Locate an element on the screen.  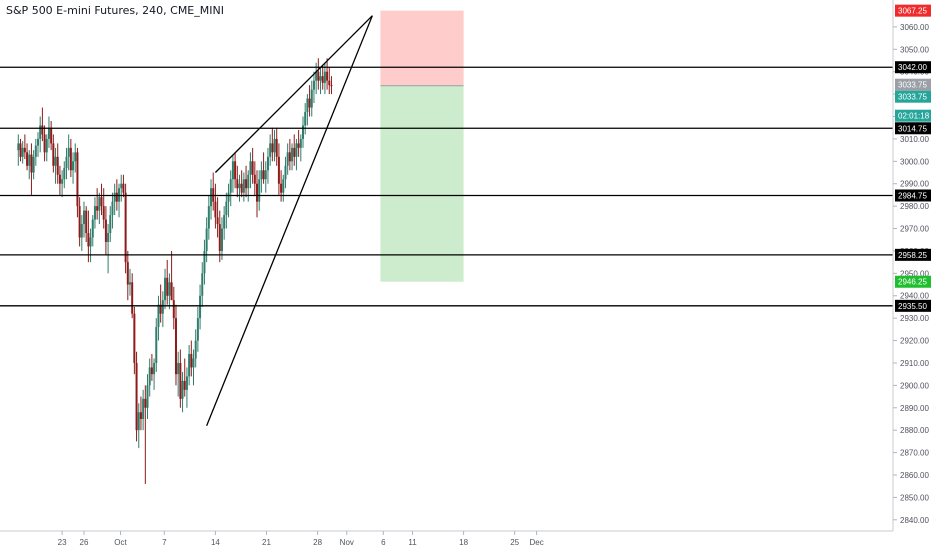
y-tick-label: 2890.00 is located at coordinates (914, 408).